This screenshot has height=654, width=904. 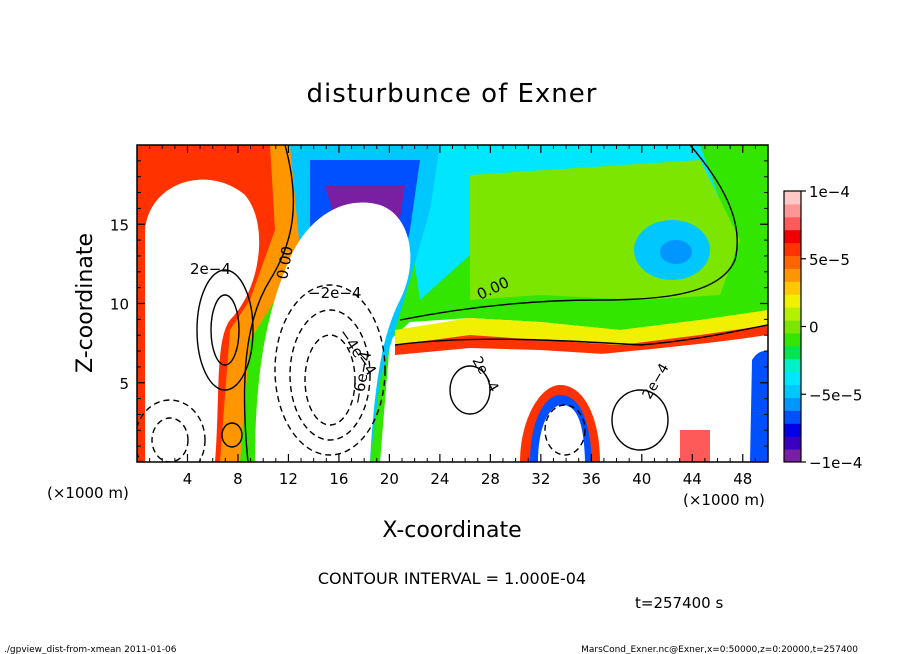 I want to click on y-tick-label: 10, so click(x=119, y=305).